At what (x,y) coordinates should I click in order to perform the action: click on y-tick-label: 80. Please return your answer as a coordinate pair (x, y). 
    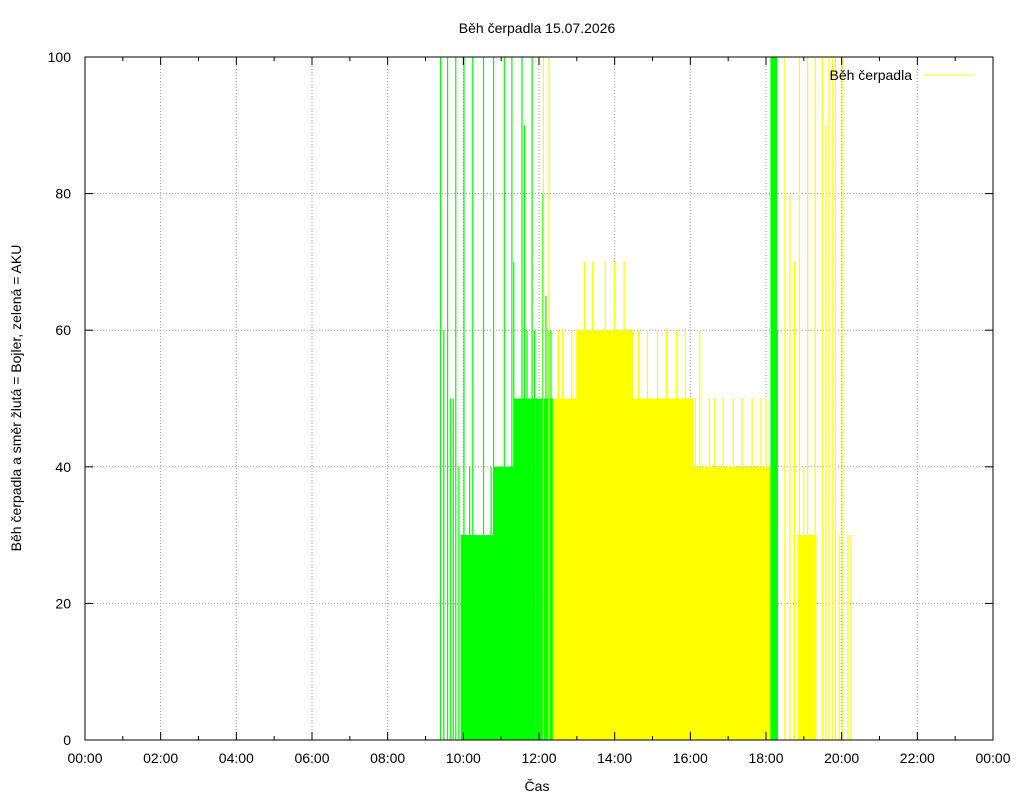
    Looking at the image, I should click on (63, 194).